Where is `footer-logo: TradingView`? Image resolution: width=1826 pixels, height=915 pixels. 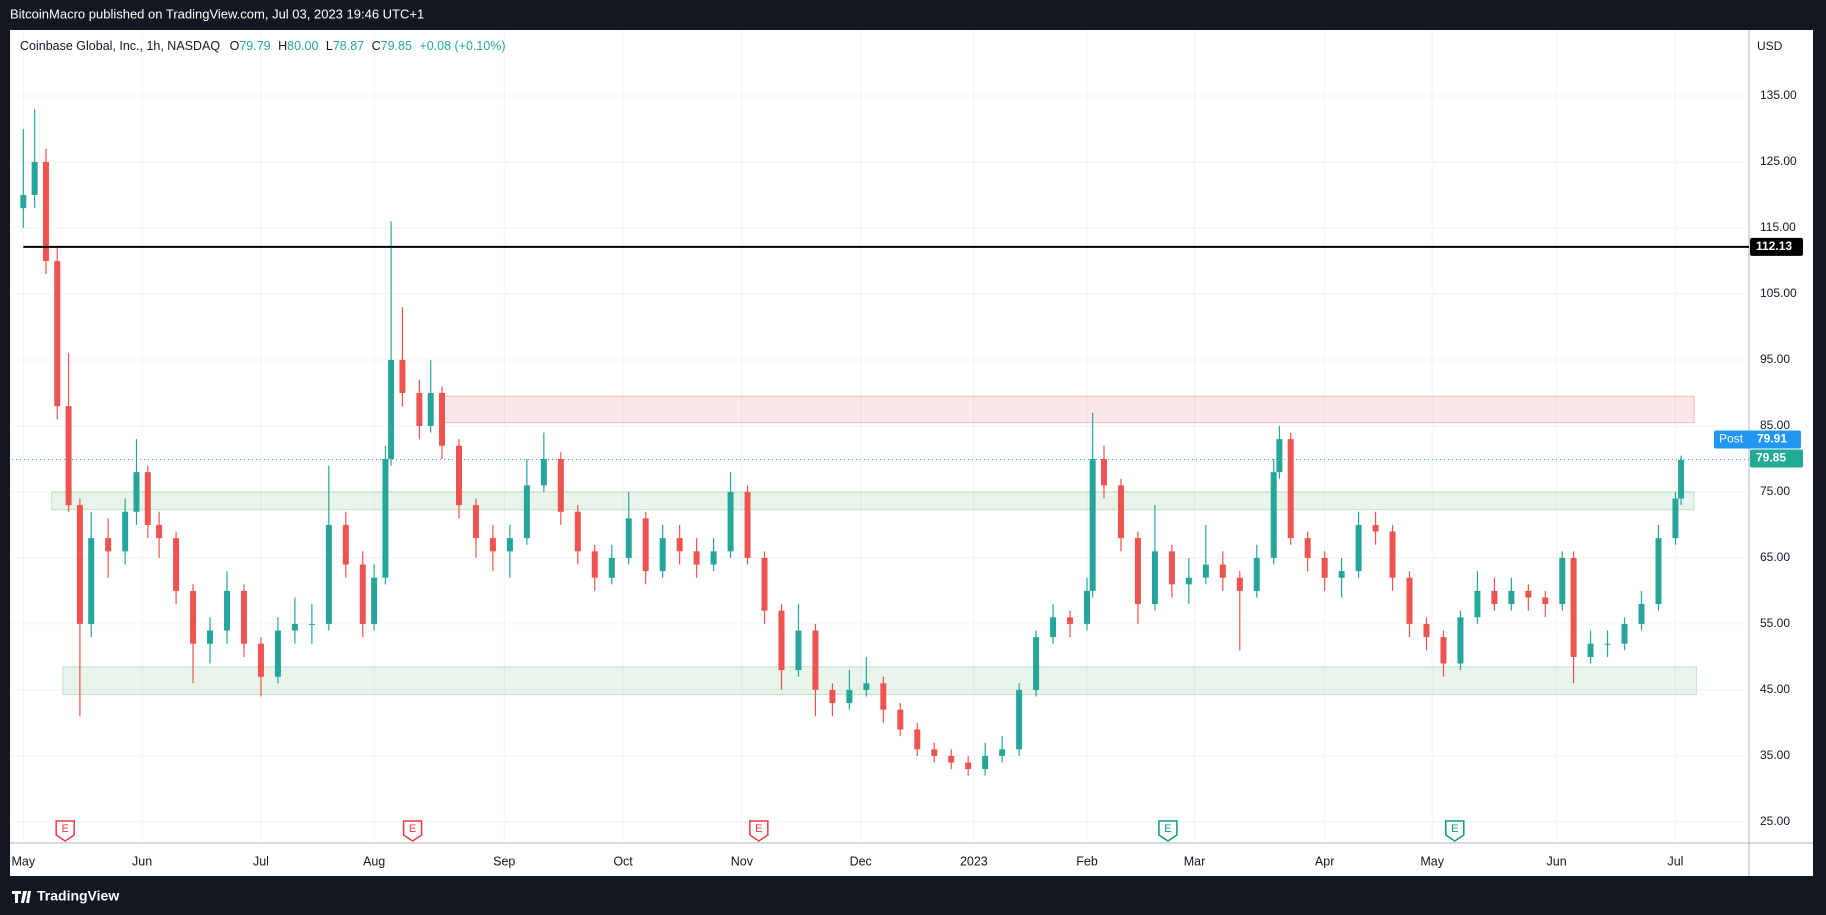
footer-logo: TradingView is located at coordinates (65, 896).